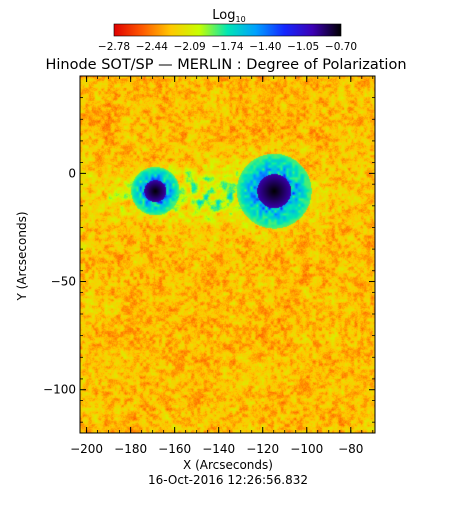 The width and height of the screenshot is (453, 512). I want to click on y-axis-label: Y (Arcseconds), so click(22, 256).